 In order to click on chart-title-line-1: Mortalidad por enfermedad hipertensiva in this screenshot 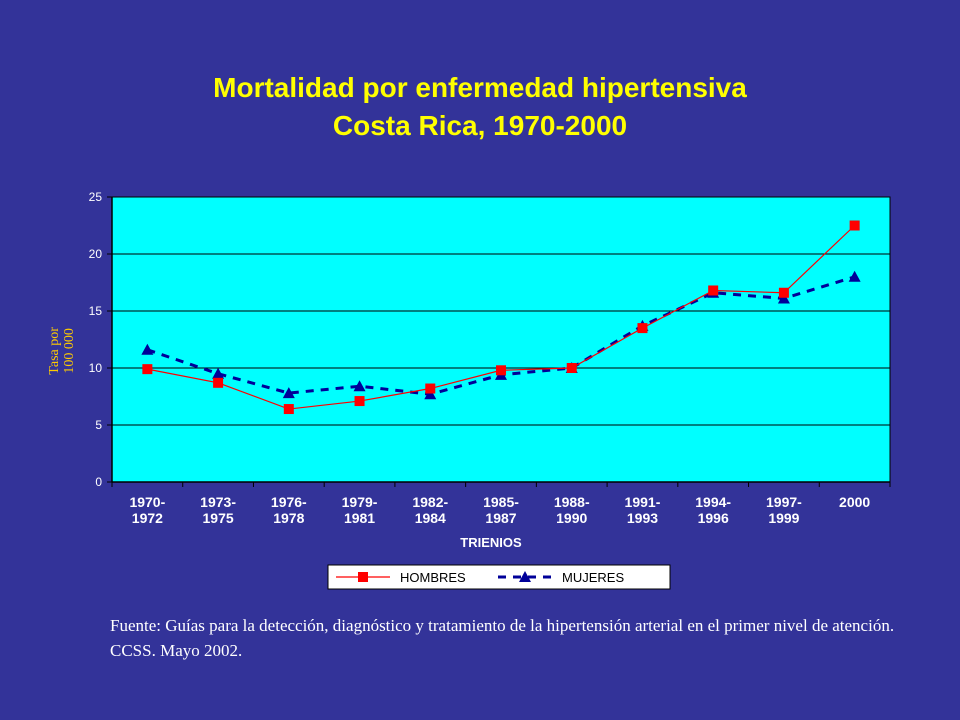, I will do `click(480, 87)`.